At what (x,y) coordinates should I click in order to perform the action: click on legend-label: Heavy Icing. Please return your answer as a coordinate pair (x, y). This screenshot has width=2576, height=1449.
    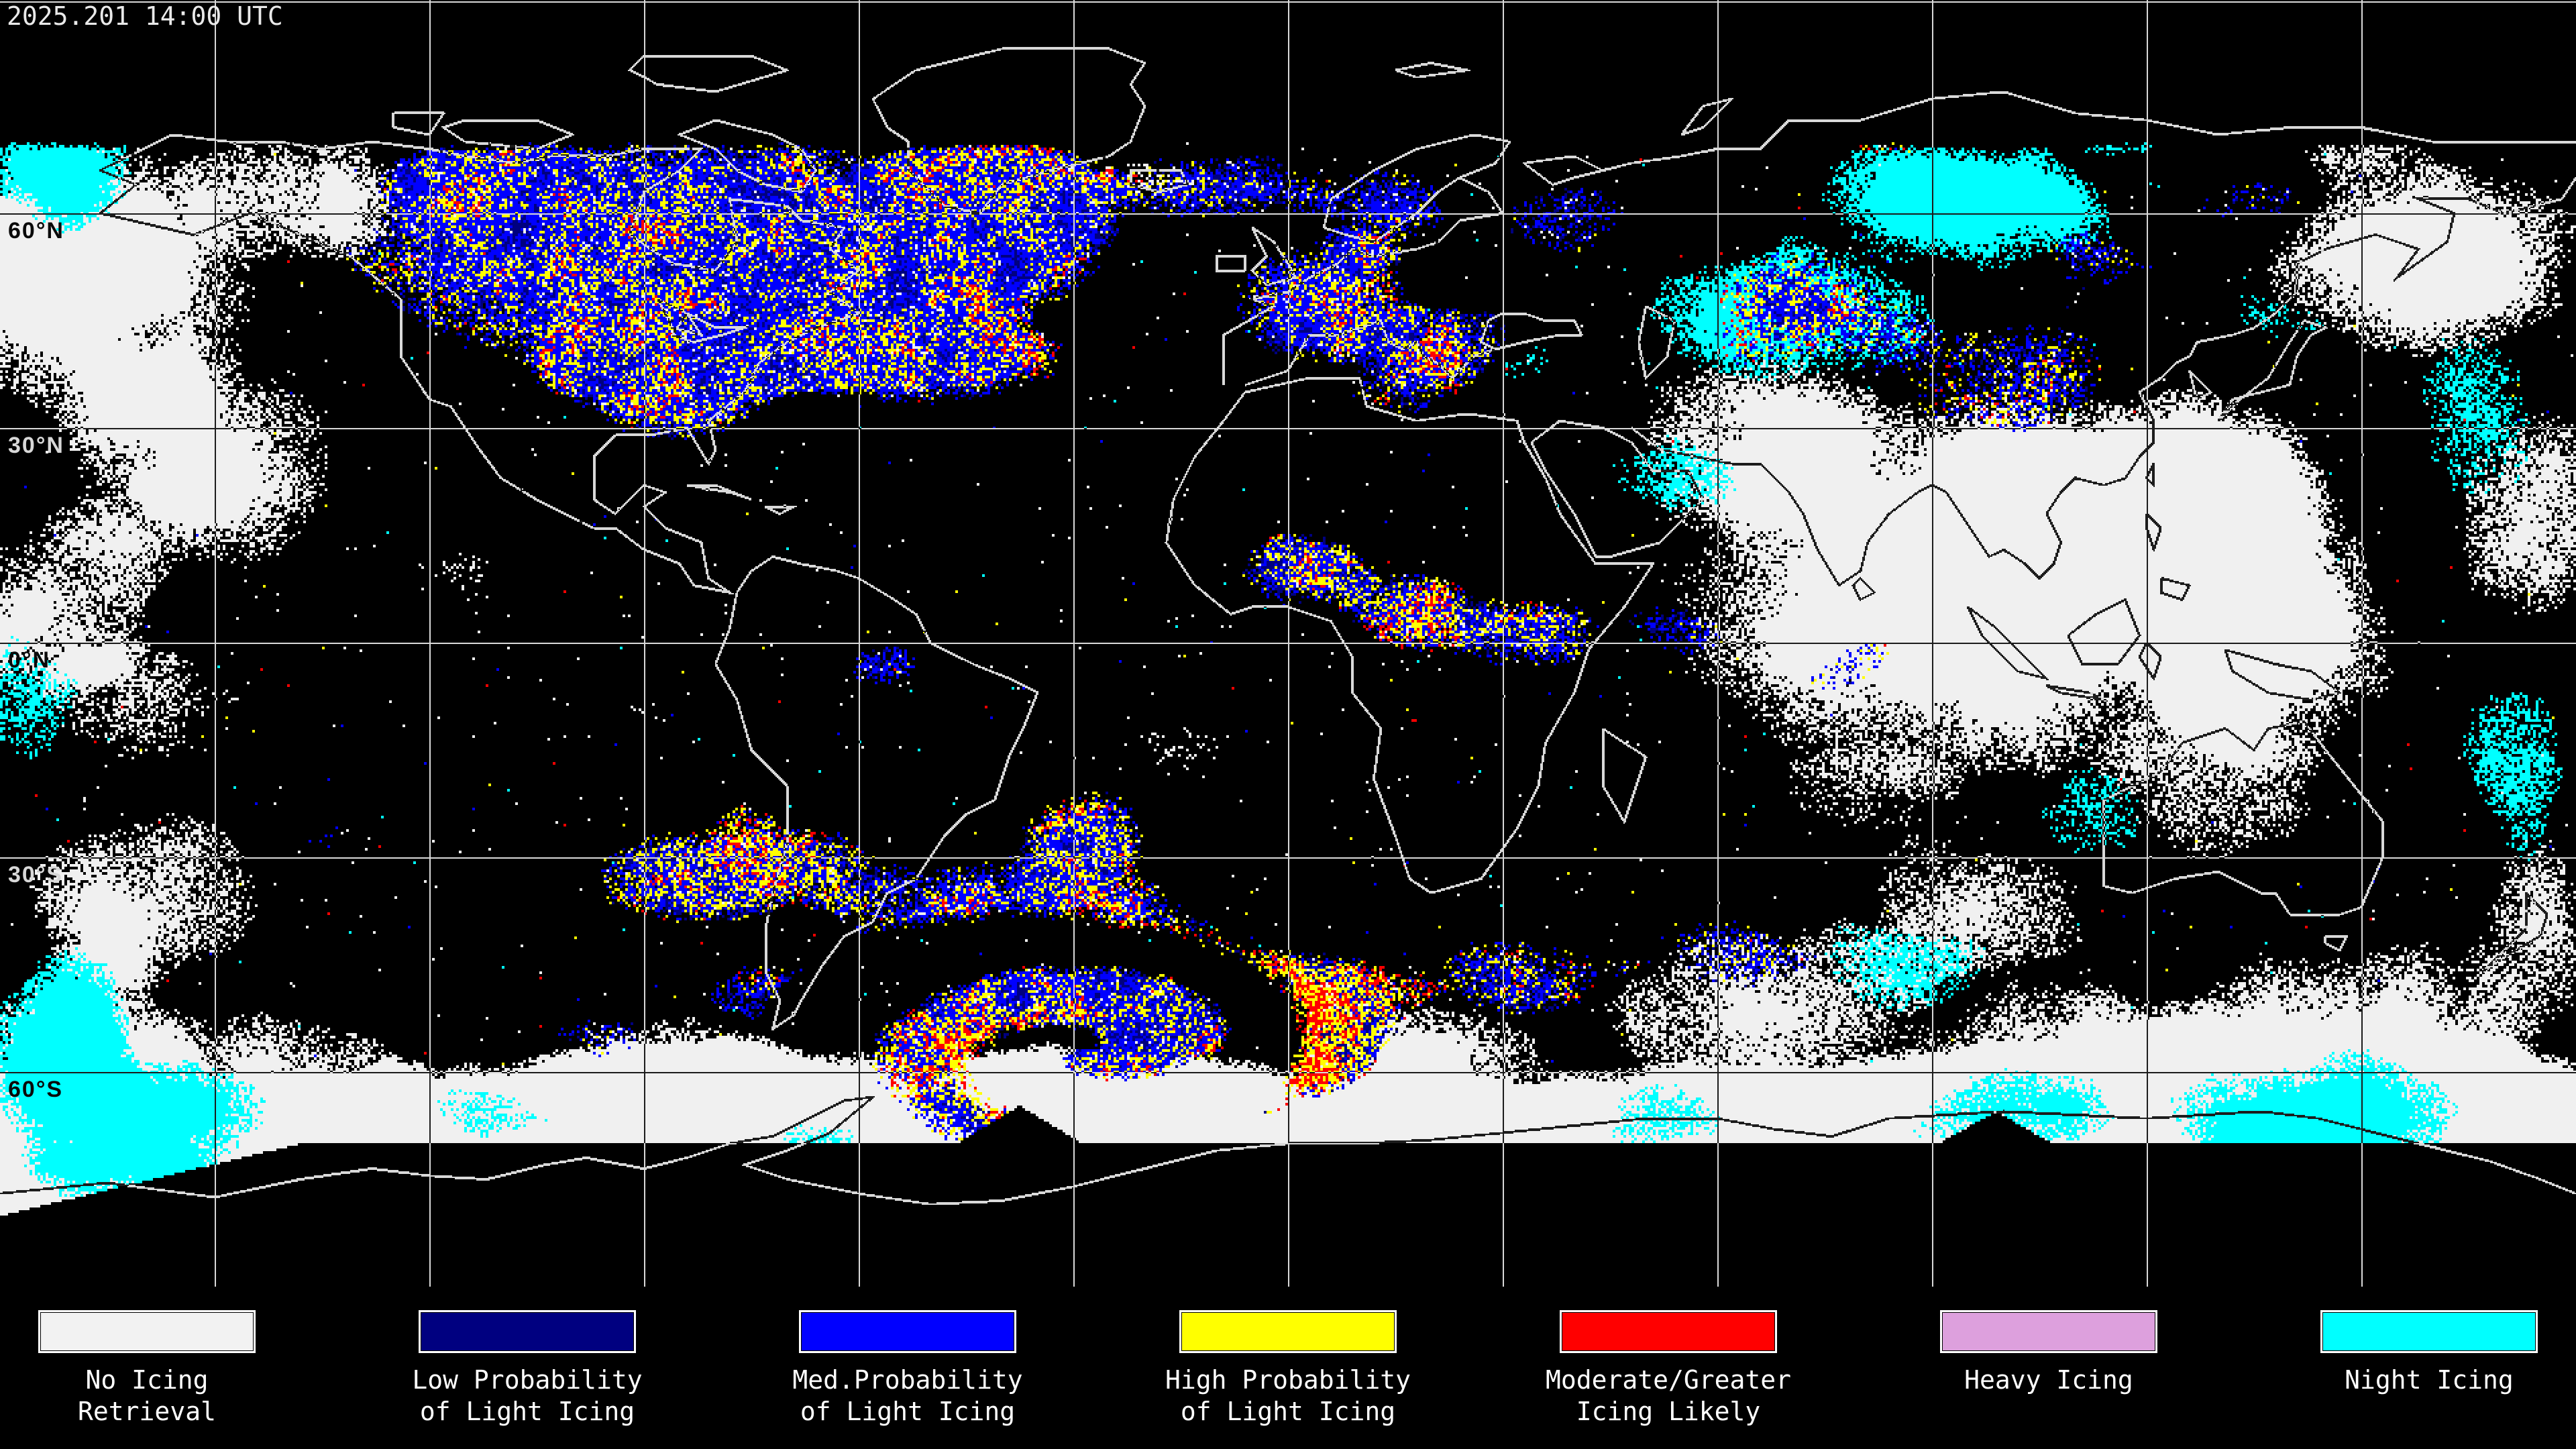
    Looking at the image, I should click on (2048, 1380).